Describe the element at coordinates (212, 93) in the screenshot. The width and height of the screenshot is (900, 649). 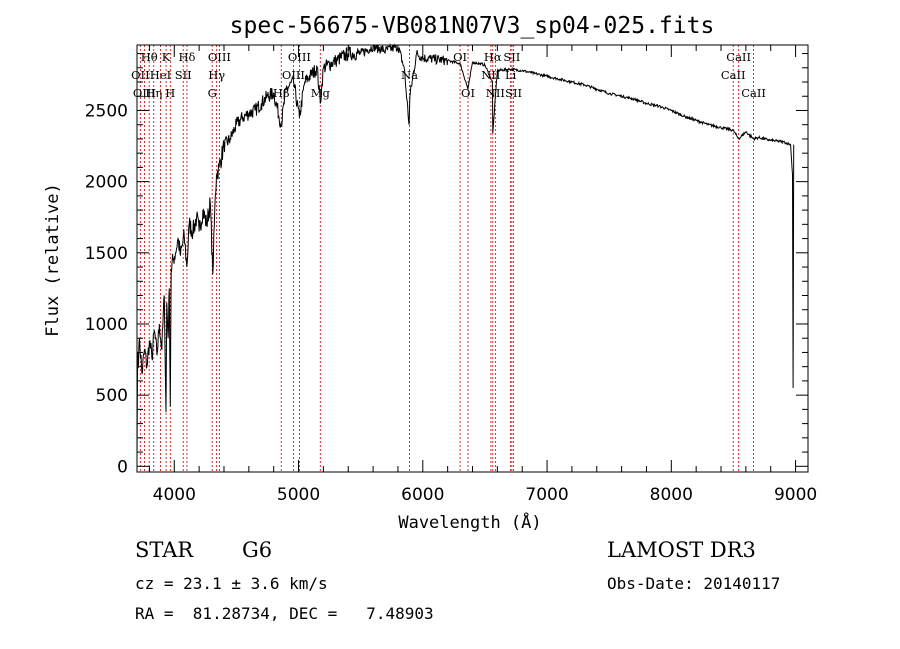
I see `line-label-11: G` at that location.